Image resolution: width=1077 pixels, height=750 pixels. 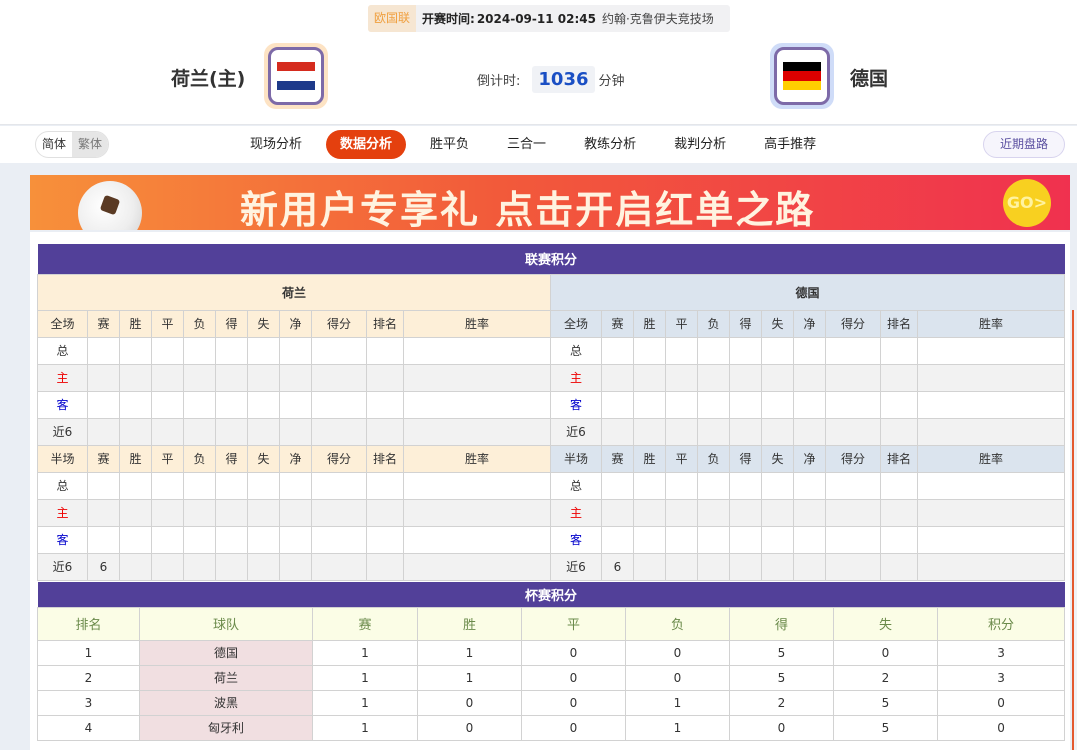 I want to click on column-header: 得分, so click(x=853, y=458).